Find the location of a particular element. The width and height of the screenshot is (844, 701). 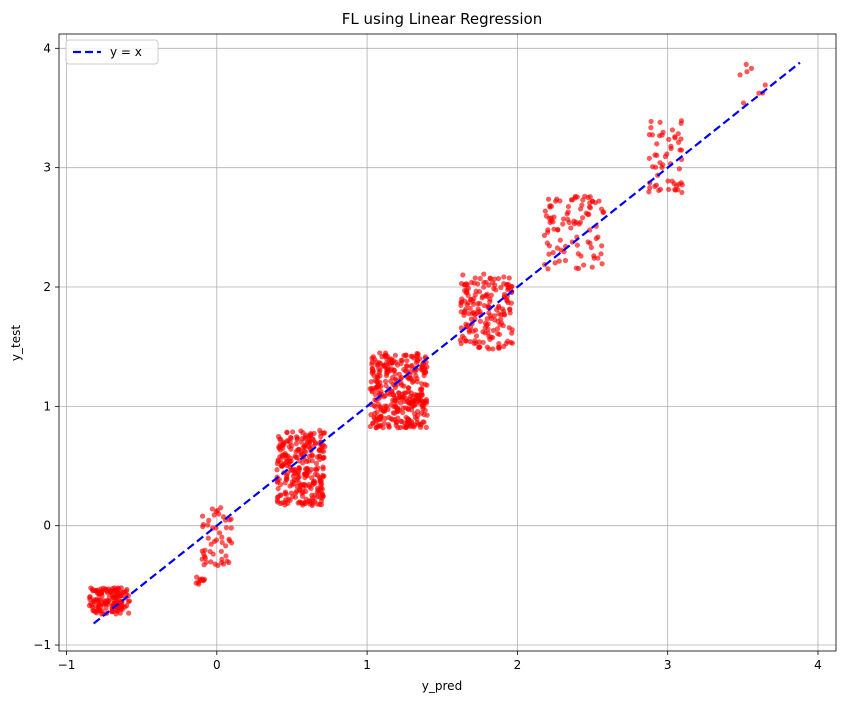

y-tick-label: 2 is located at coordinates (47, 287).